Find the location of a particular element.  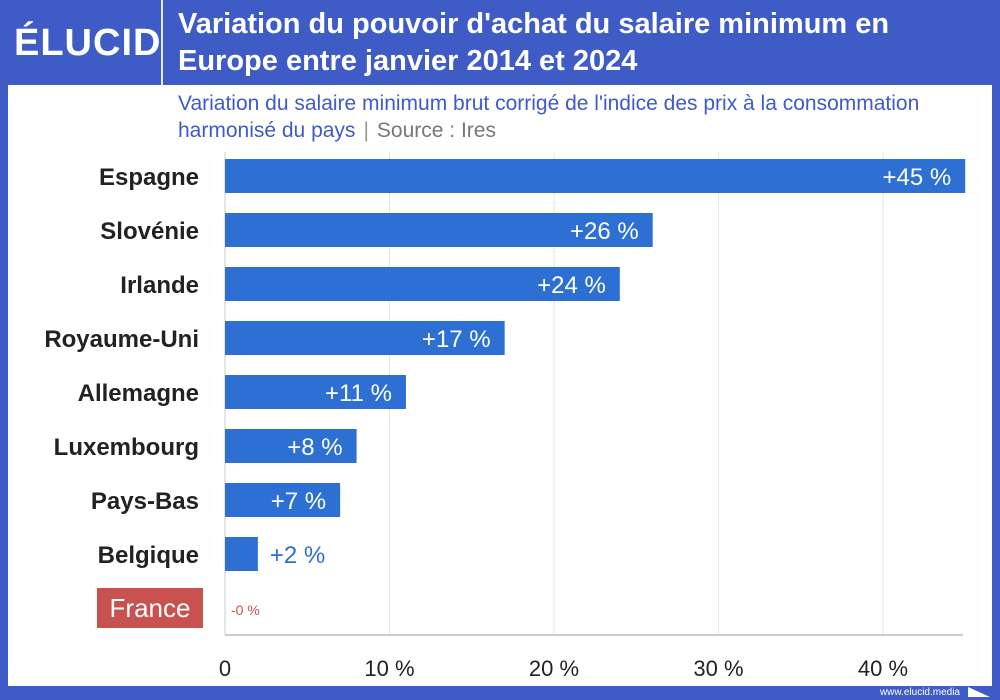

elucid-logo: ÉLUCID is located at coordinates (88, 43).